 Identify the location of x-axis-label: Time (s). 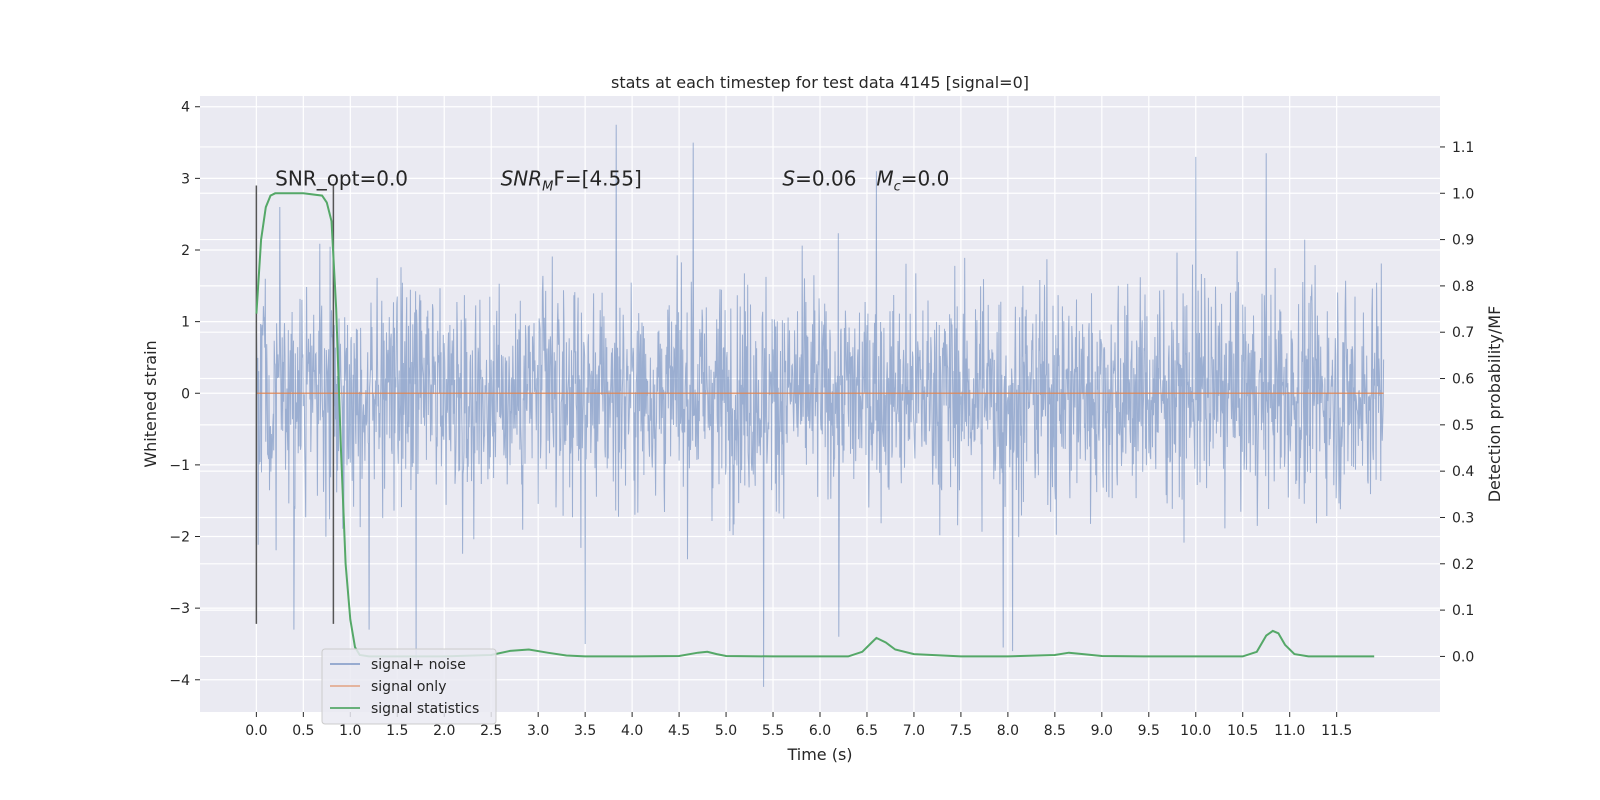
(819, 754).